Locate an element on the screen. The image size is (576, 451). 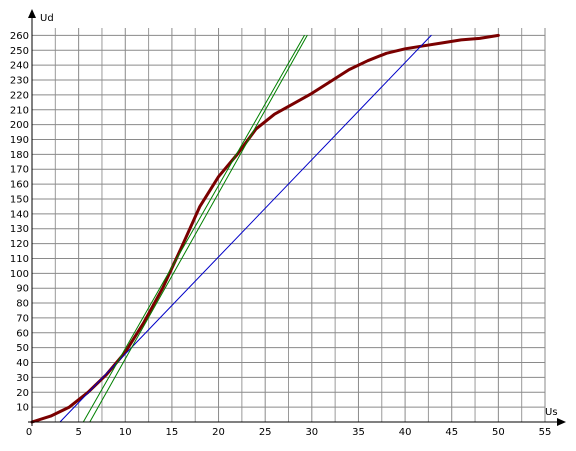
y-tick-label: 120 is located at coordinates (19, 244).